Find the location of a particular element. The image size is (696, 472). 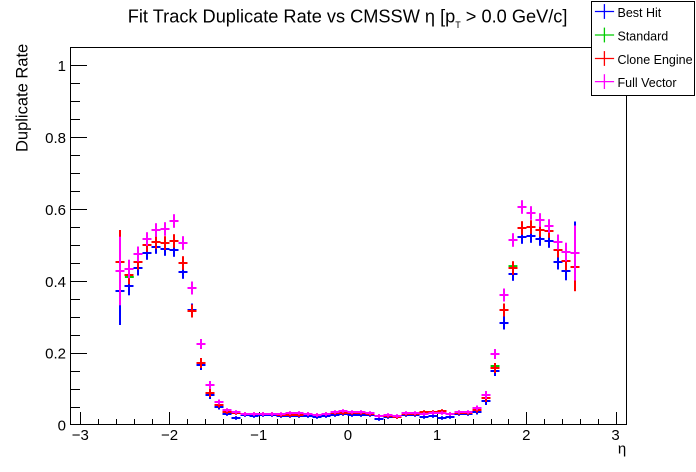

svg-text: Duplicate Rate is located at coordinates (23, 98).